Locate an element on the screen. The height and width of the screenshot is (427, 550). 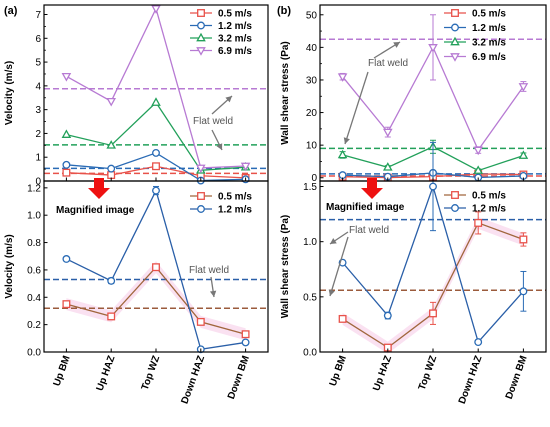
magnify-arrow-body is located at coordinates (372, 183).